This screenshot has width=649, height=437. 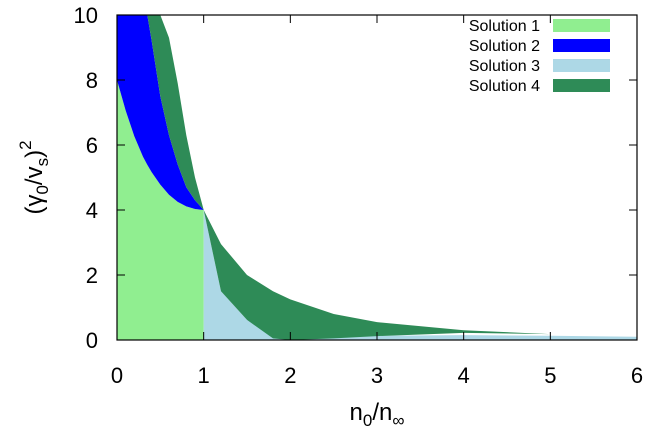 I want to click on y-tick-label: 8, so click(x=92, y=80).